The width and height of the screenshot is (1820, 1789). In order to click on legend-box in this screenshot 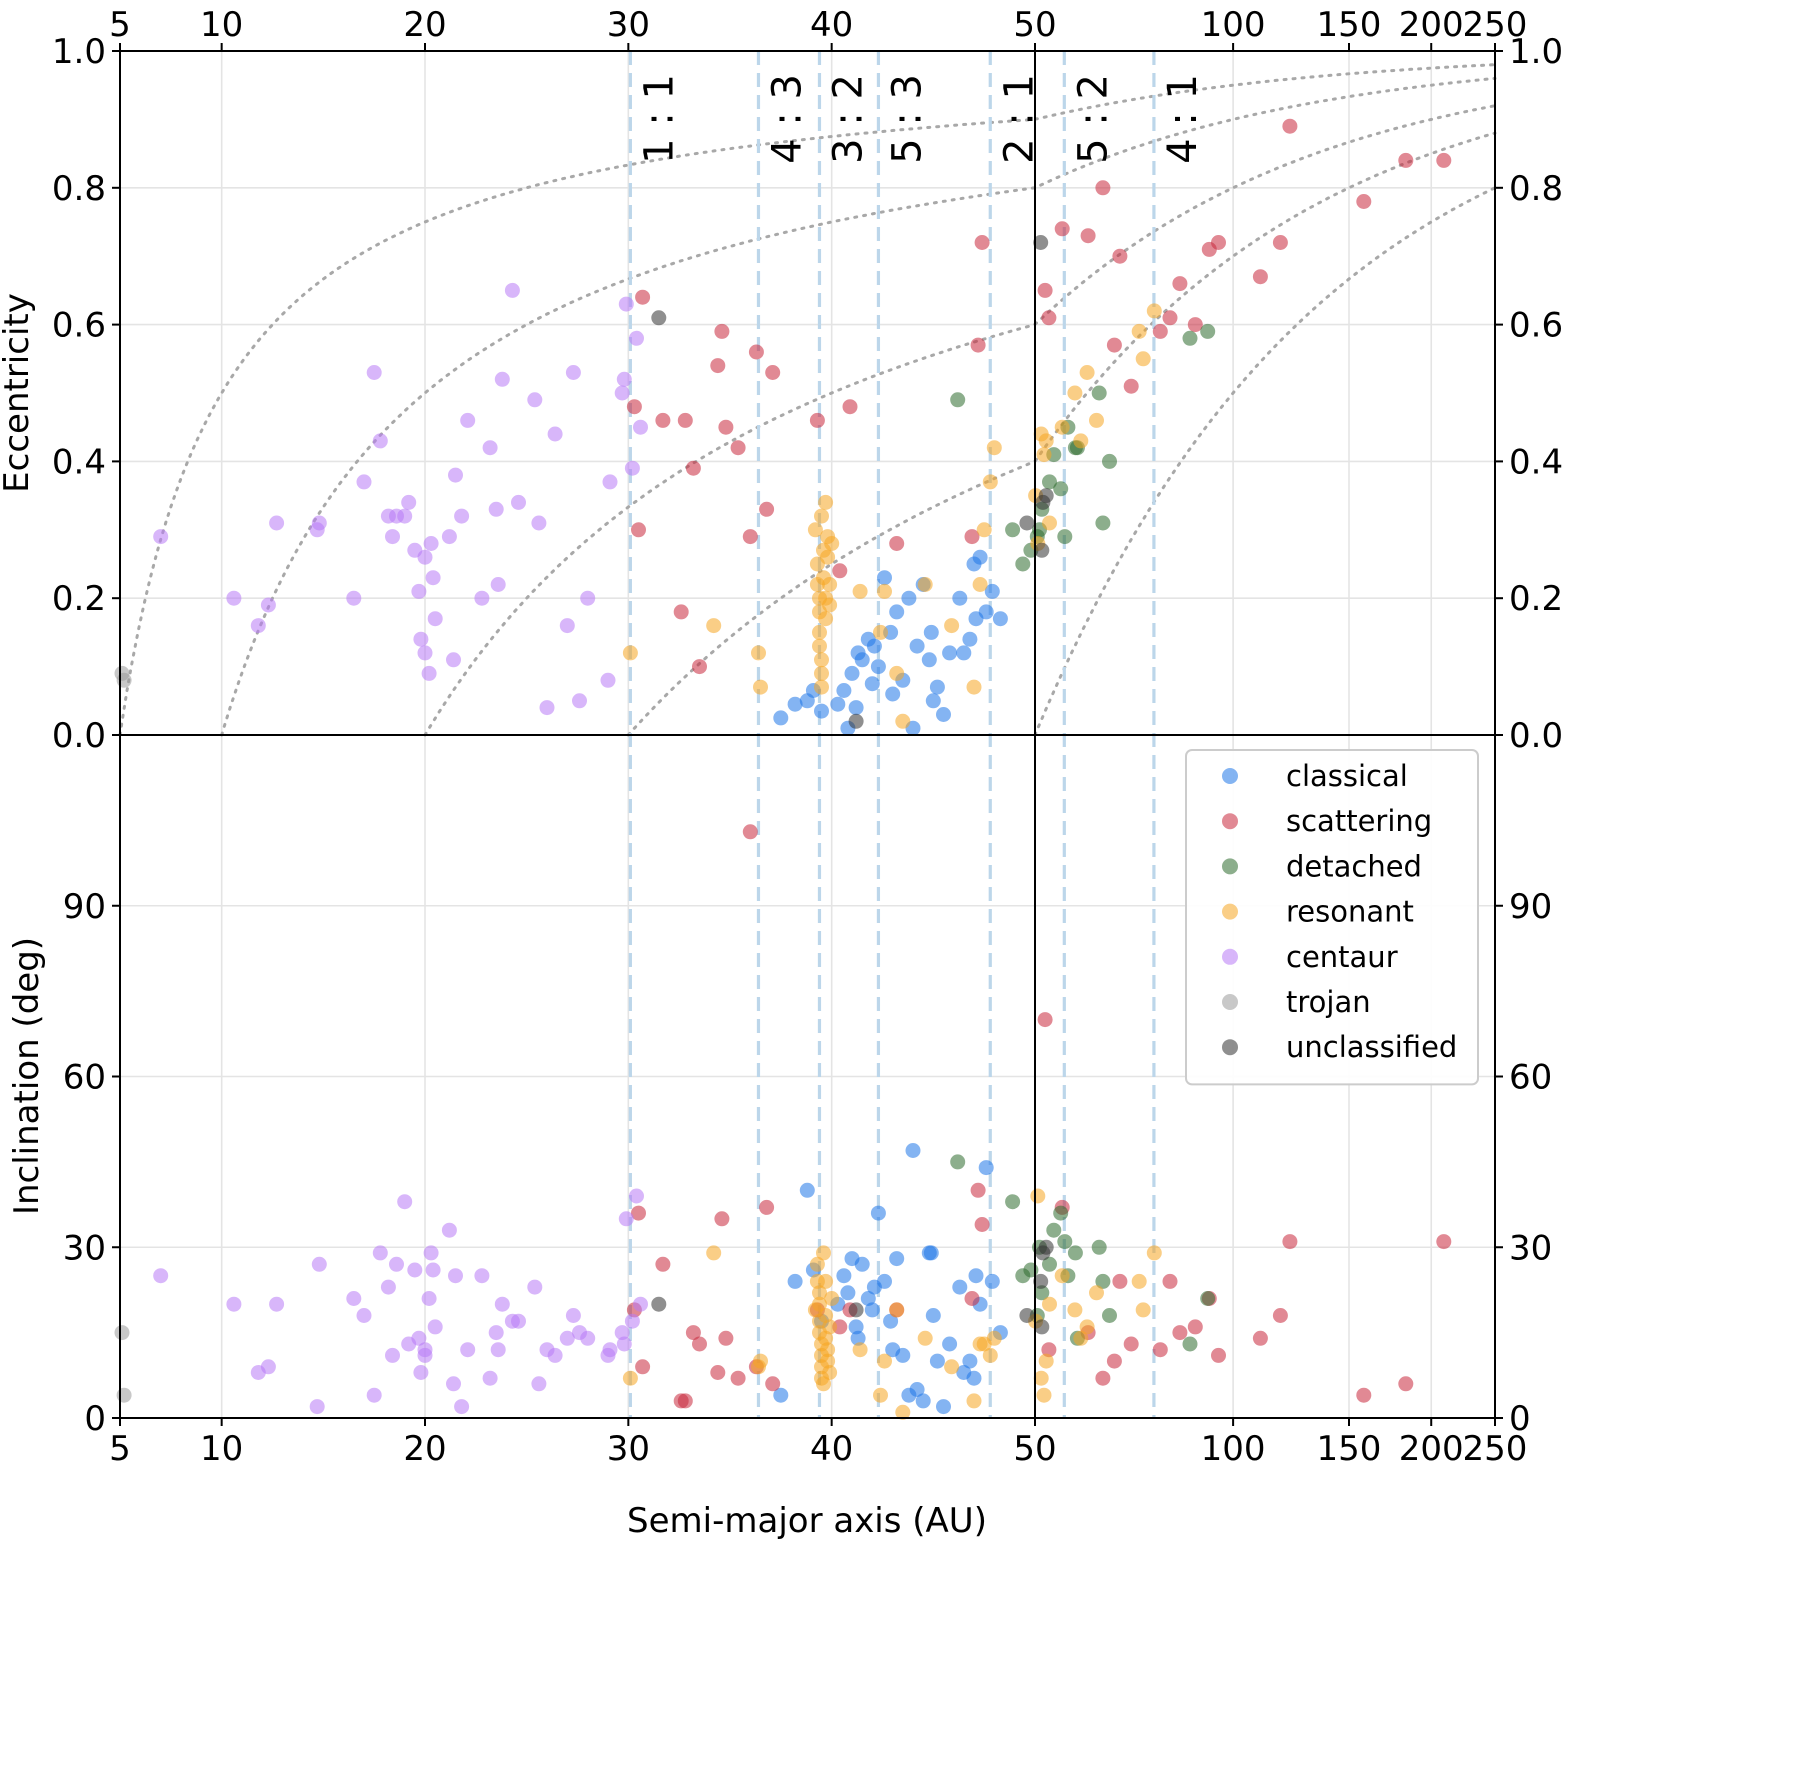, I will do `click(1332, 917)`.